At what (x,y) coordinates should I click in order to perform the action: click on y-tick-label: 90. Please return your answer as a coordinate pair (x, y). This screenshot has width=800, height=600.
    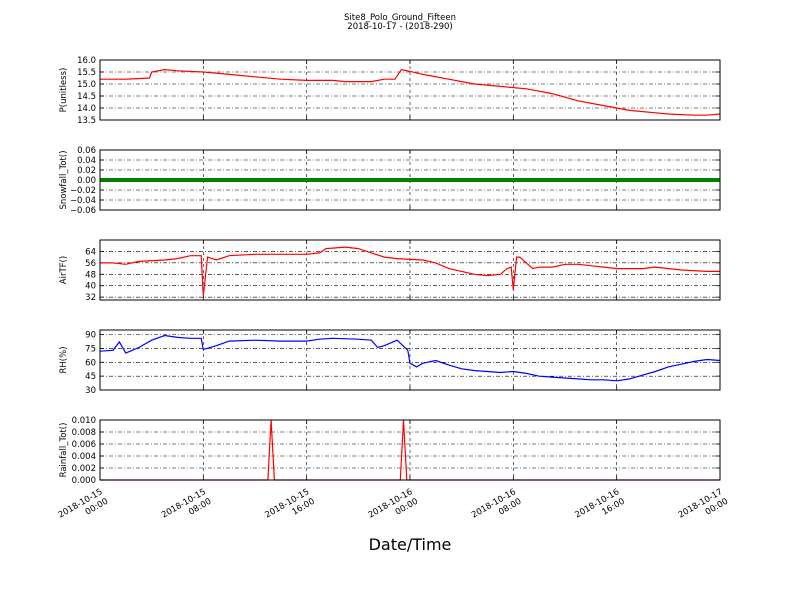
    Looking at the image, I should click on (90, 336).